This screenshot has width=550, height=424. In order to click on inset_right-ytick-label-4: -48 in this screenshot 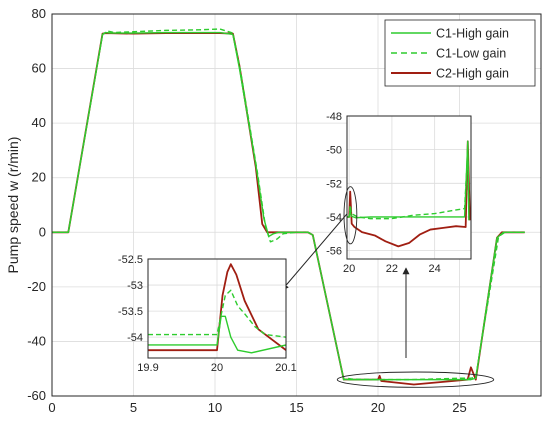, I will do `click(334, 117)`.